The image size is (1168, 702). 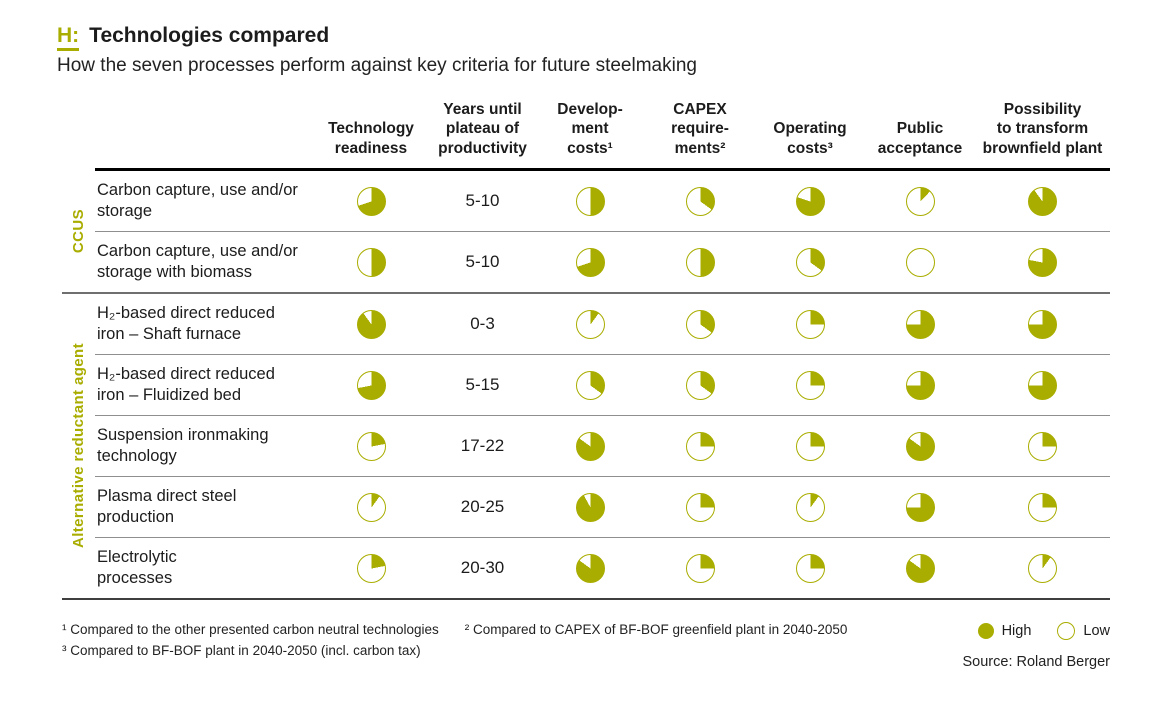 I want to click on process-name: Electrolytic processes, so click(x=137, y=567).